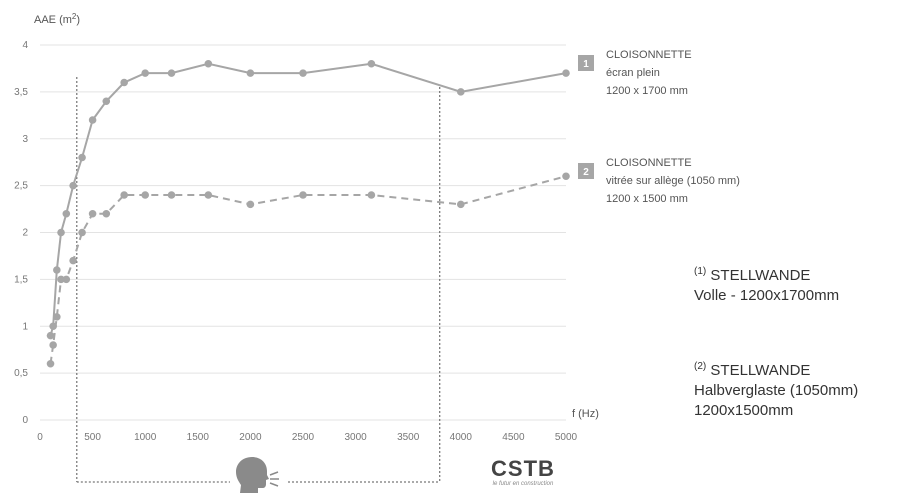 The height and width of the screenshot is (499, 919). I want to click on y-tick-label: 1, so click(25, 326).